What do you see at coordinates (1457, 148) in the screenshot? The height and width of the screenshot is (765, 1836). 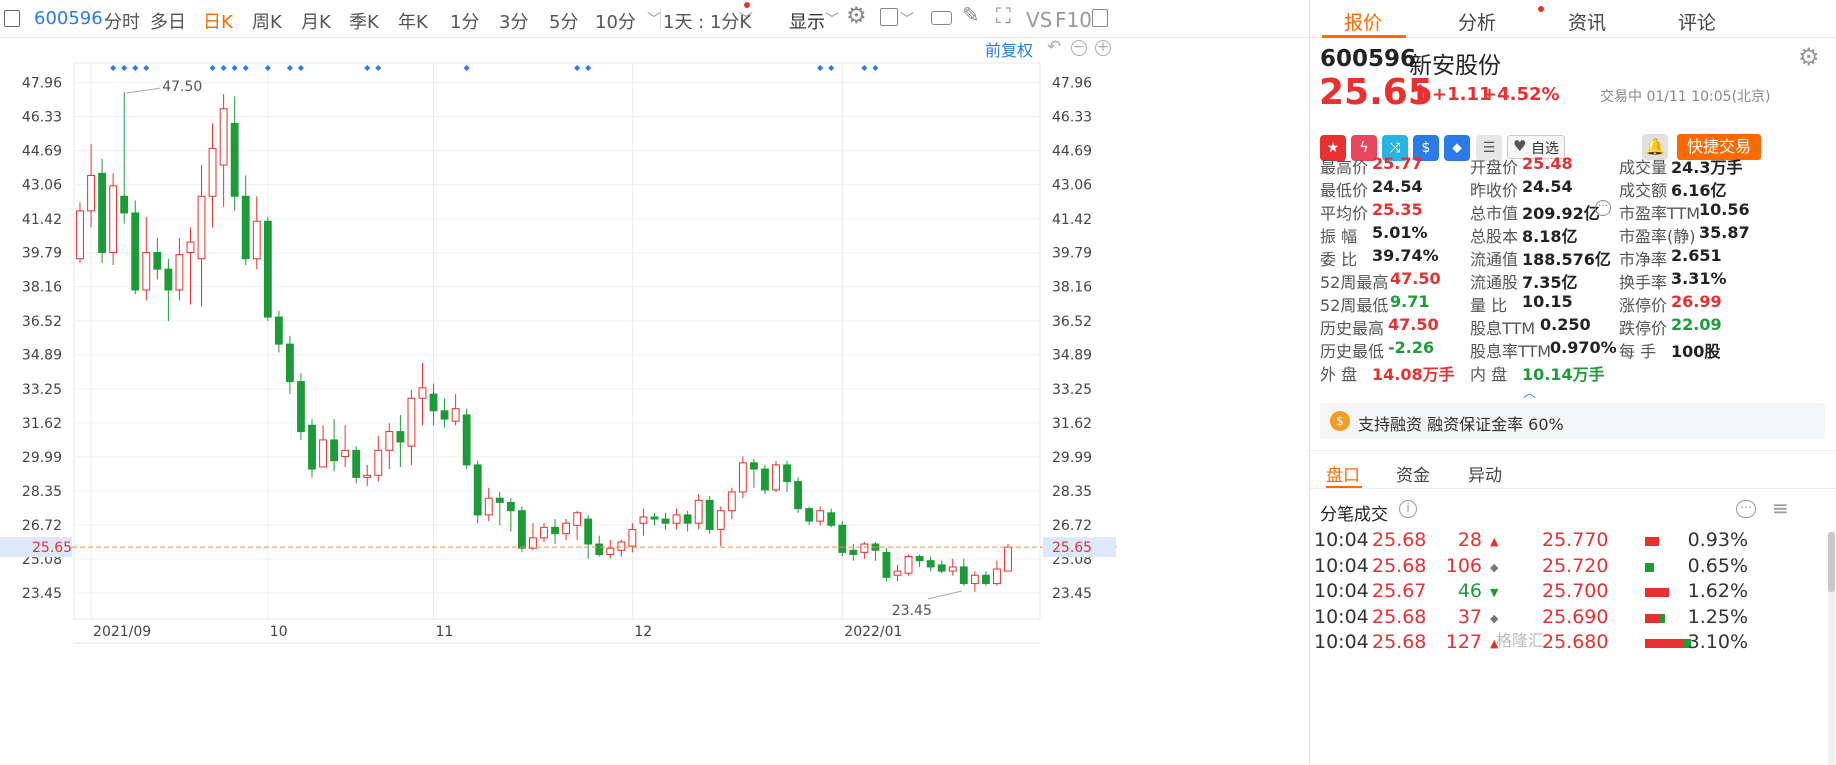 I see `tag-icon: ⬥` at bounding box center [1457, 148].